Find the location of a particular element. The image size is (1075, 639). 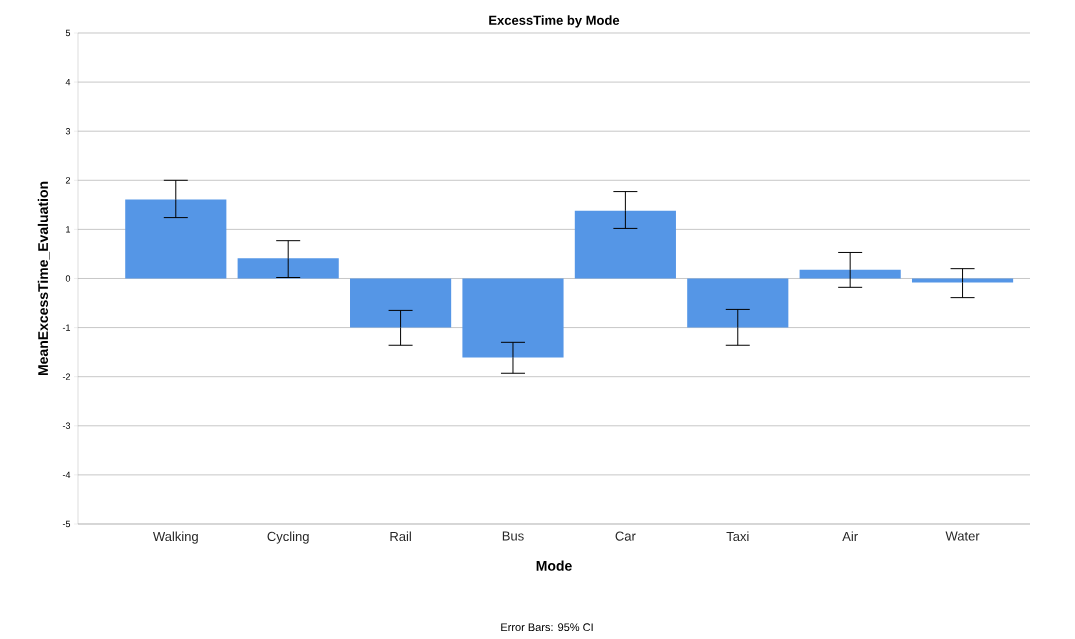

y-tick-label: -3 is located at coordinates (66, 425).